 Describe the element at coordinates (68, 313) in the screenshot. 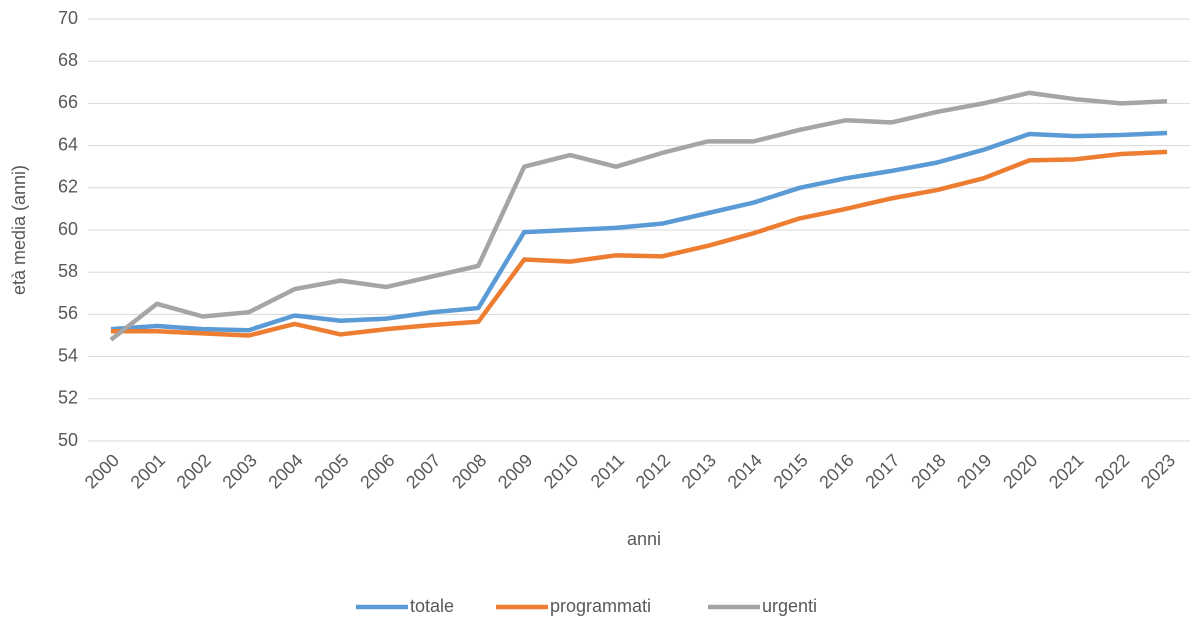

I see `y-tick-label: 56` at that location.